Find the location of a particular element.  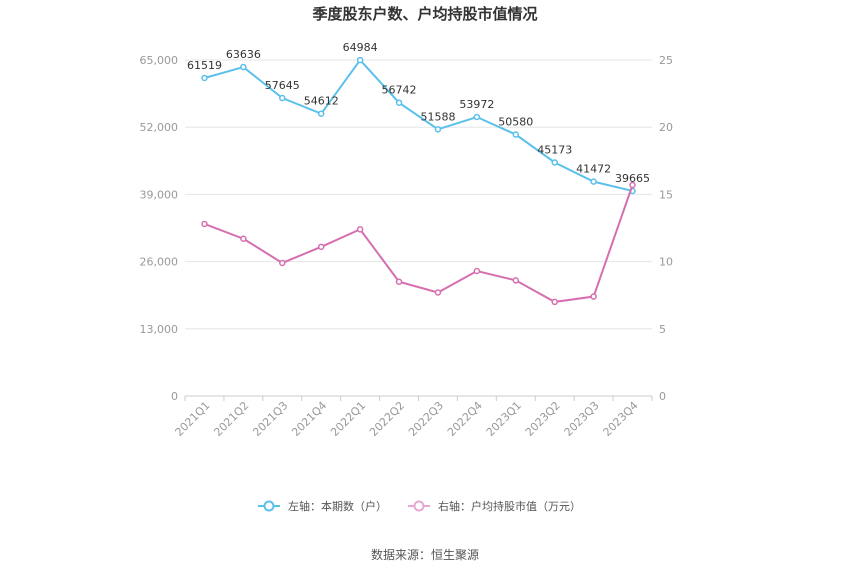

right-axis-tick: 0 is located at coordinates (662, 396).